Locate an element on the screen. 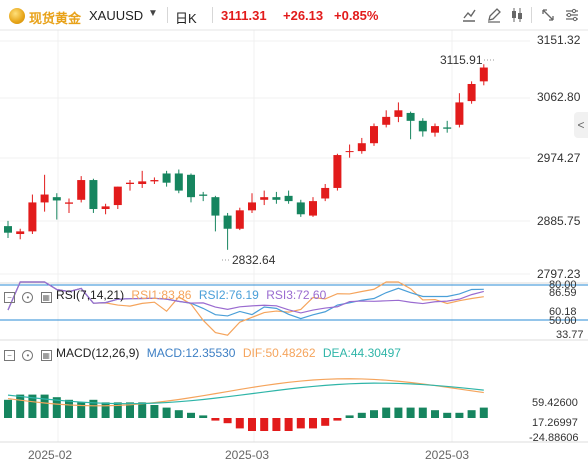  price-axis-label: 2885.75 is located at coordinates (559, 221).